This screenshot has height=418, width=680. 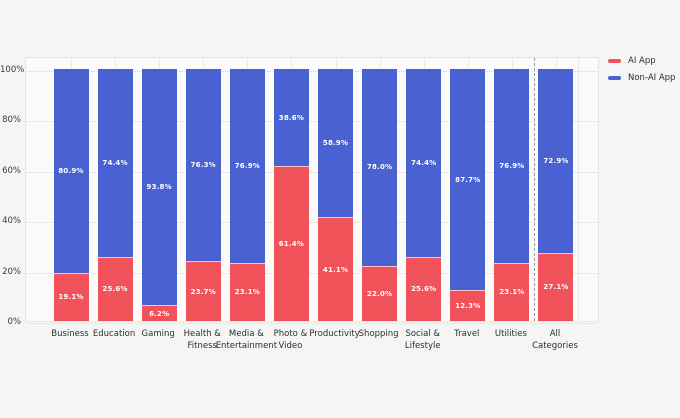 What do you see at coordinates (114, 334) in the screenshot?
I see `x-tick-label: Education` at bounding box center [114, 334].